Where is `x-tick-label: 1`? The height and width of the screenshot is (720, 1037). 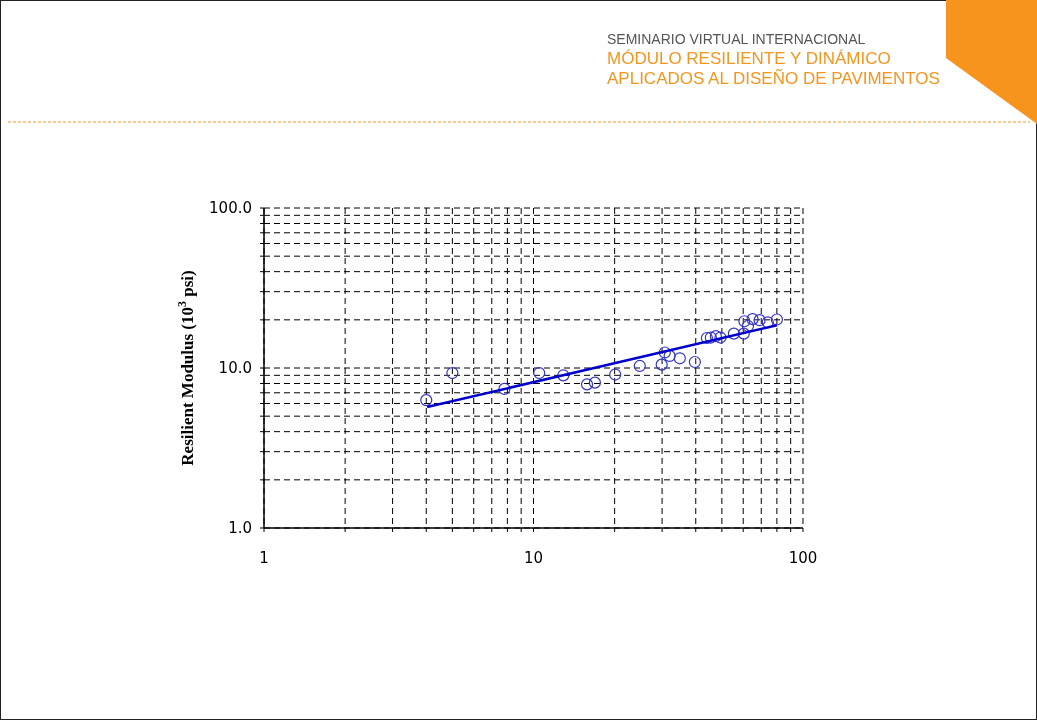
x-tick-label: 1 is located at coordinates (264, 558).